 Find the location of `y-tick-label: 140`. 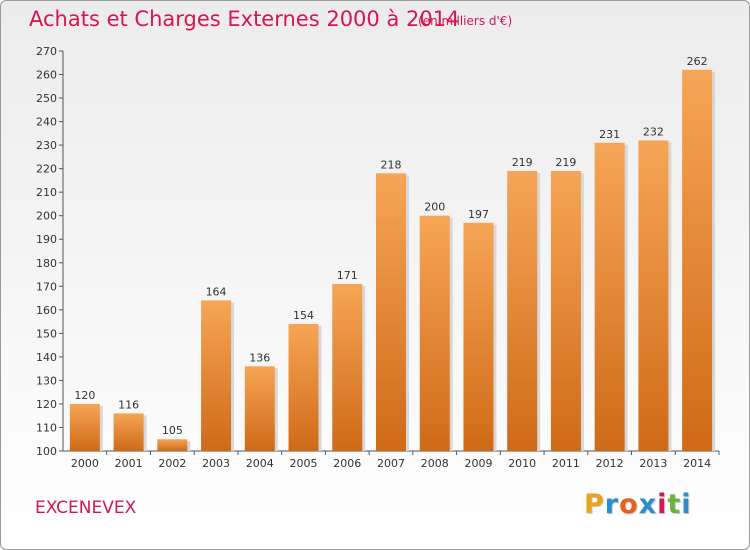

y-tick-label: 140 is located at coordinates (46, 357).